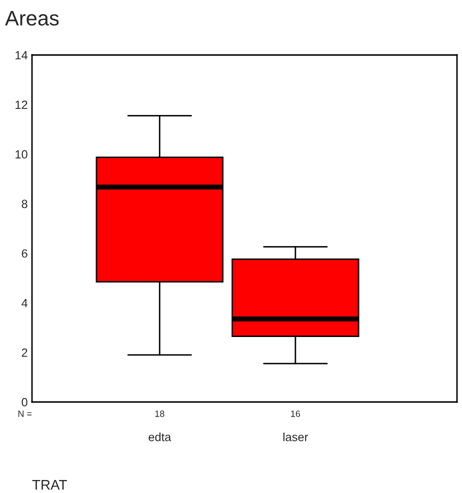  Describe the element at coordinates (25, 413) in the screenshot. I see `text: N =` at that location.